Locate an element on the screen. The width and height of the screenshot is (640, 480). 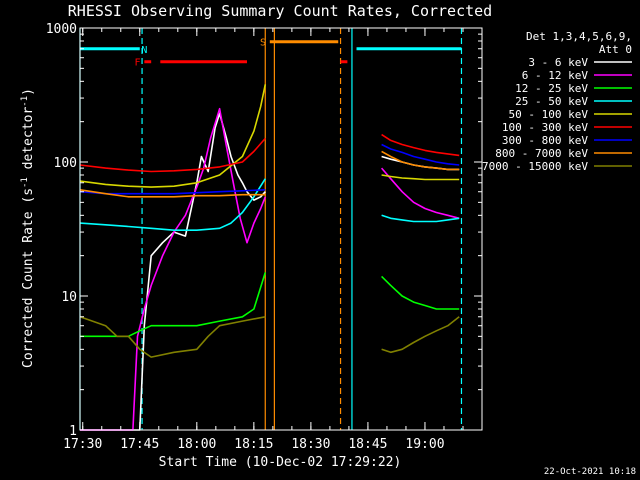
footer-date: 22-Oct-2021 10:18 is located at coordinates (590, 472).